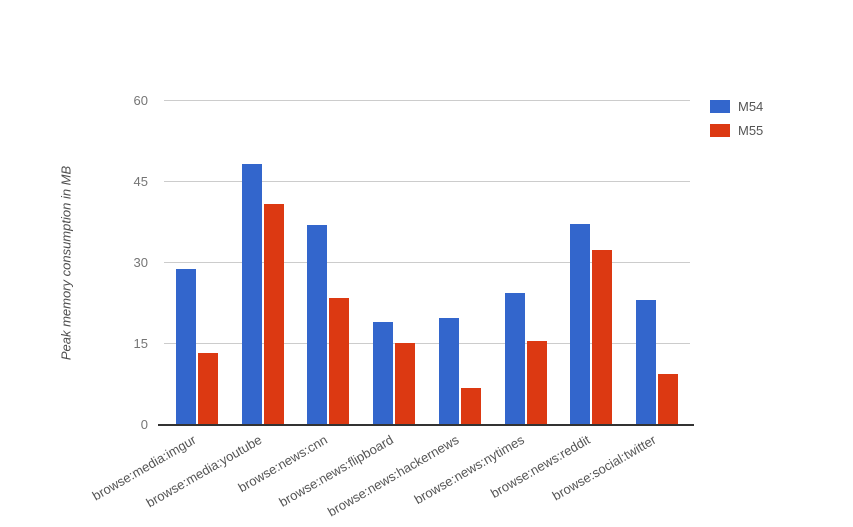 The width and height of the screenshot is (853, 527). Describe the element at coordinates (751, 130) in the screenshot. I see `legend-label: M55` at that location.